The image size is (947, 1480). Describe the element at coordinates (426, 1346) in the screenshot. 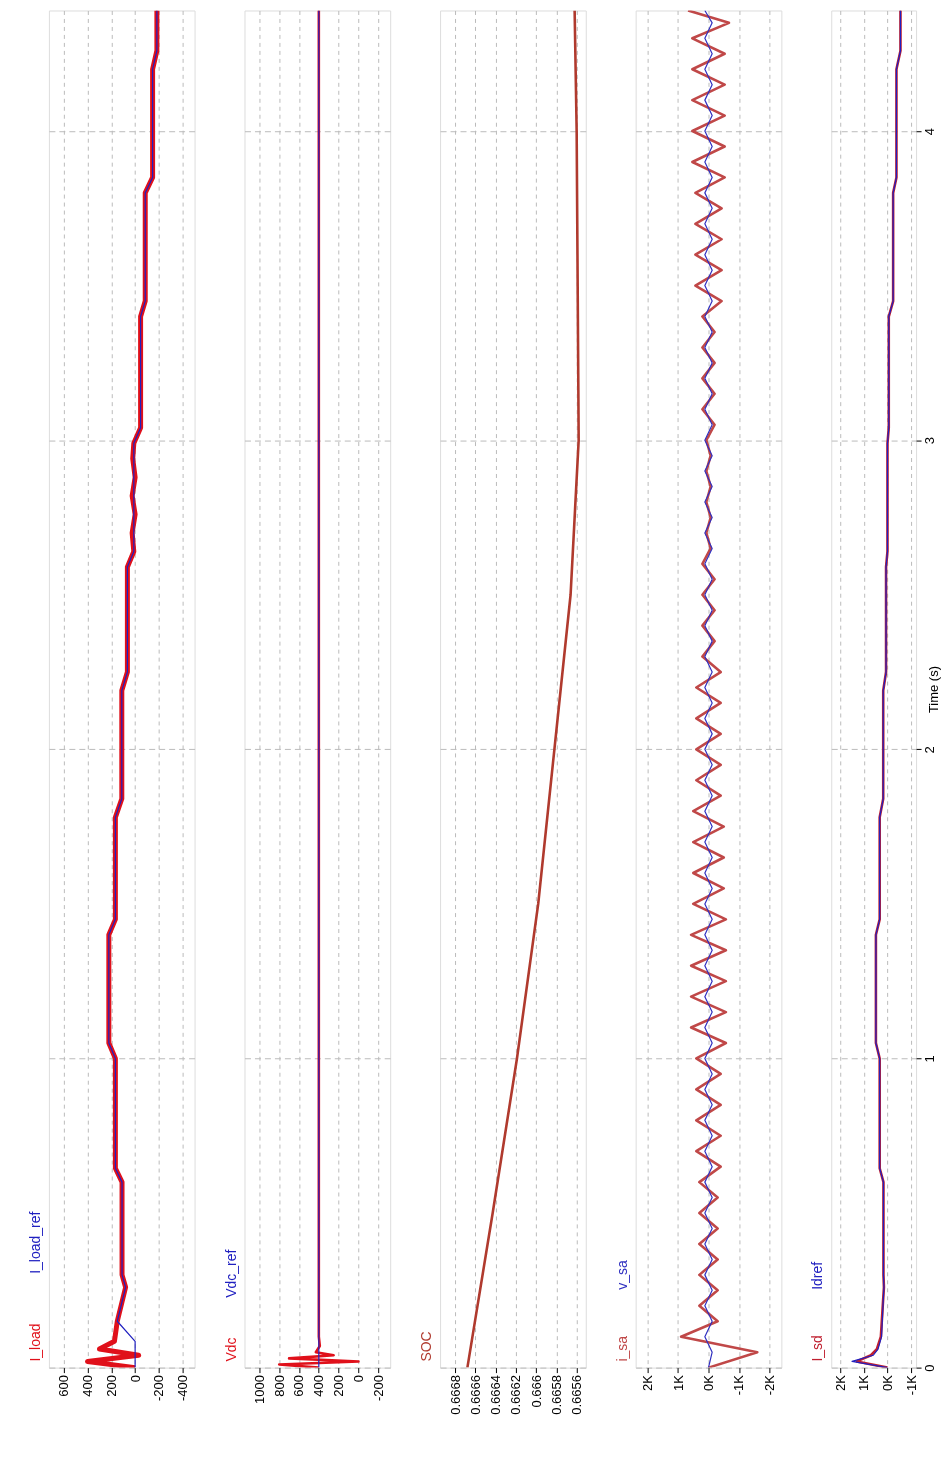

I see `text: SOC` at that location.